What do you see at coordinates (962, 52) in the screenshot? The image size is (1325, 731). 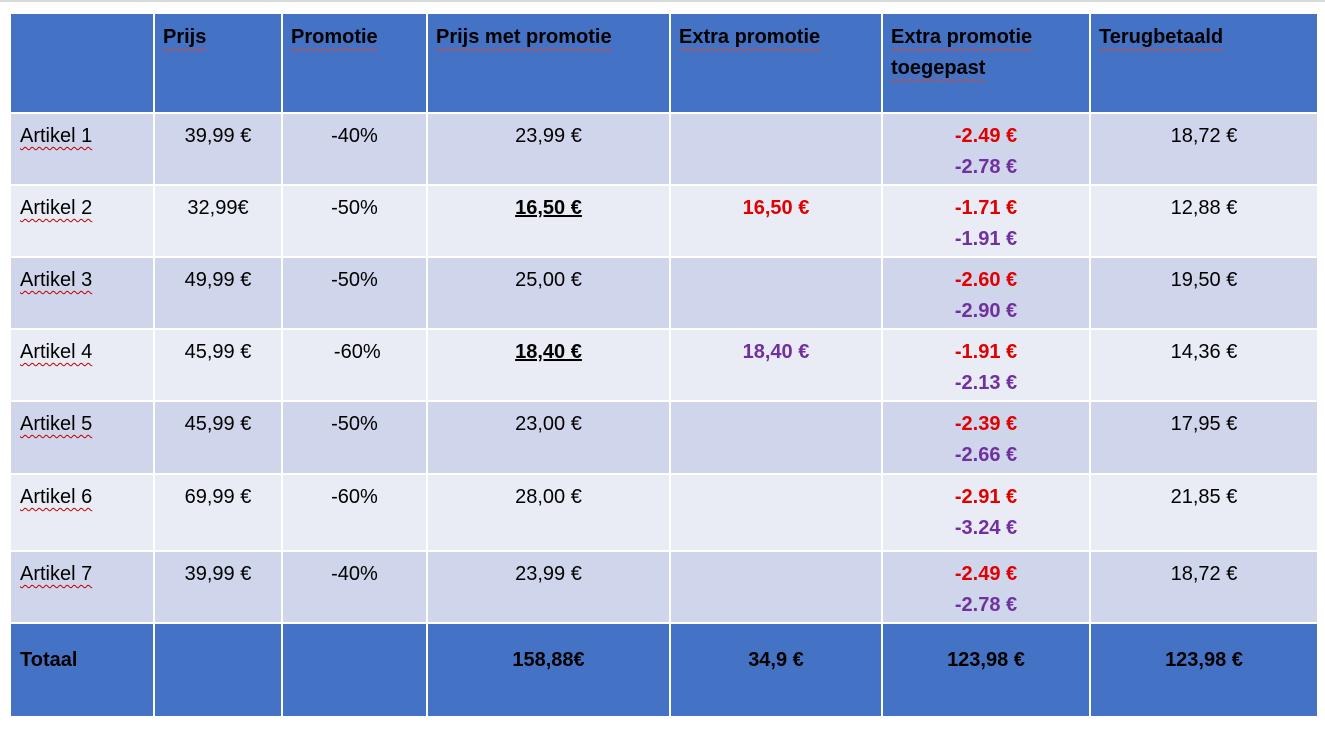 I see `header-label: Extra promotie toegepast` at bounding box center [962, 52].